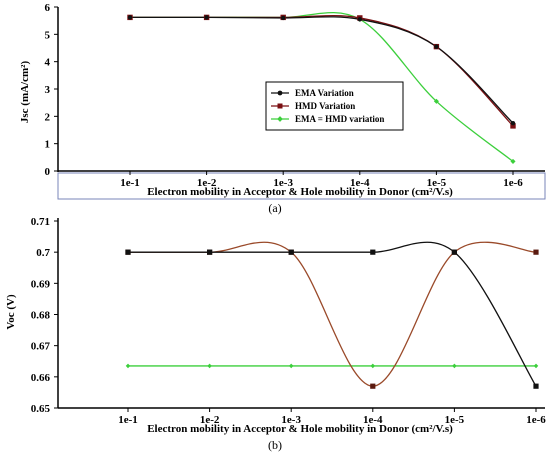 The width and height of the screenshot is (550, 455). Describe the element at coordinates (41, 284) in the screenshot. I see `chart-b-ytick-label: 0.69` at that location.